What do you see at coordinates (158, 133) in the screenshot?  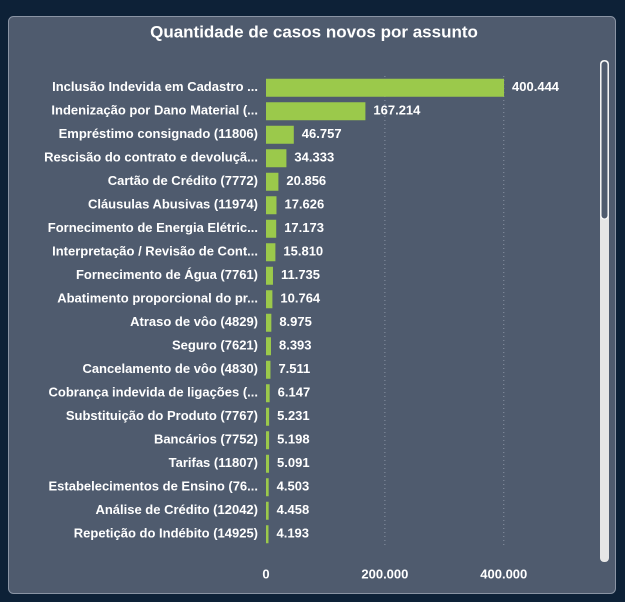 I see `y-tick-label: Empréstimo consignado (11806)` at bounding box center [158, 133].